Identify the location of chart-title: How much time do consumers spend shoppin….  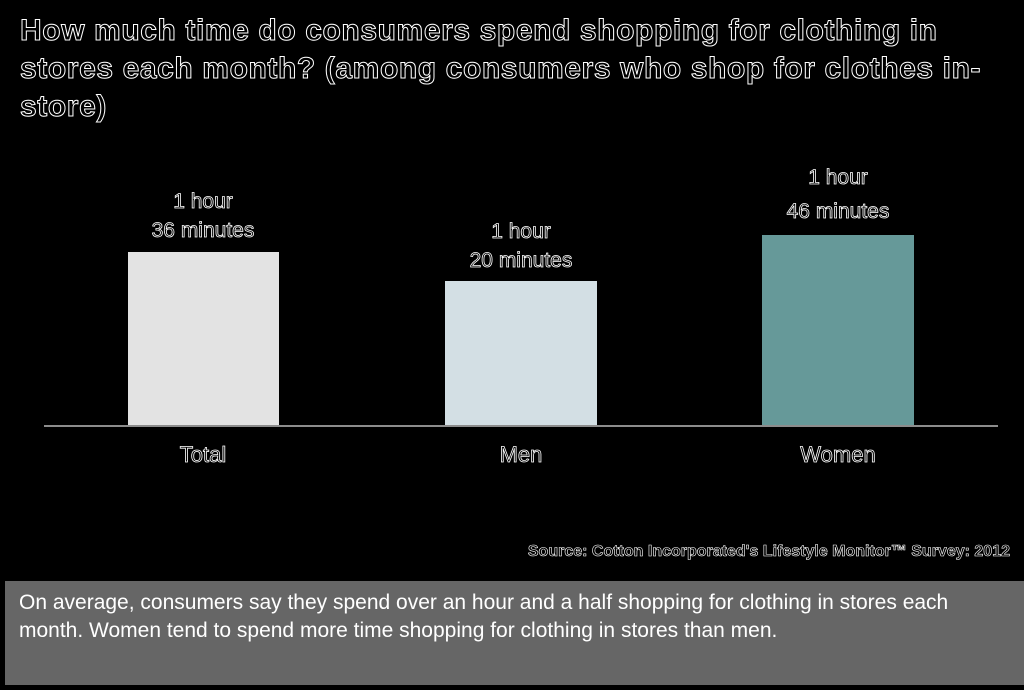
(501, 69).